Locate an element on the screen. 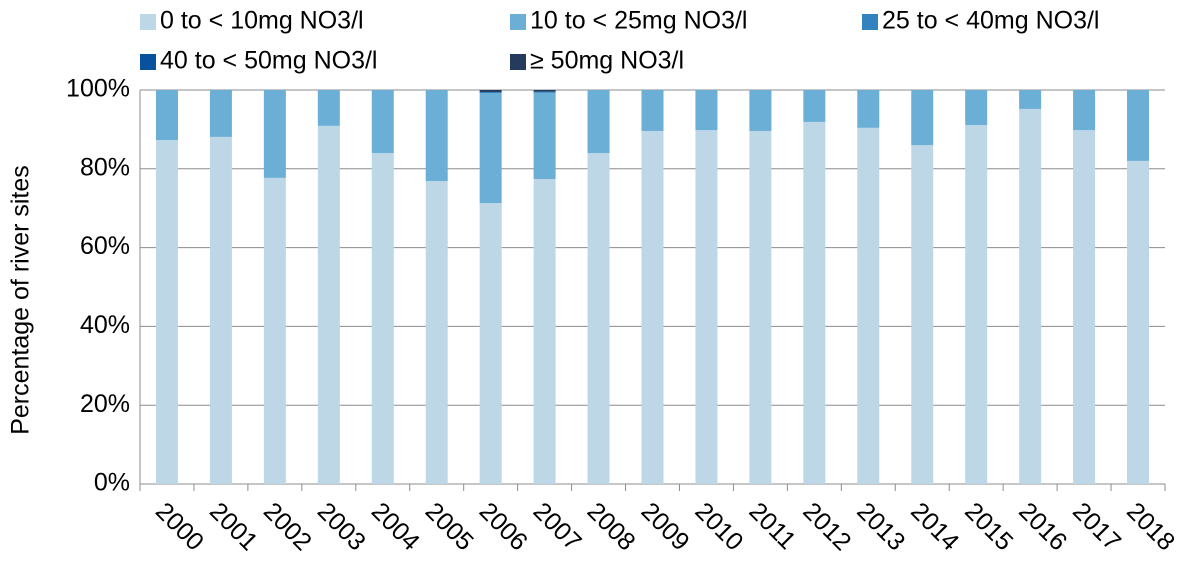 The image size is (1200, 572). legend-label: 0 to < 10mg NO3/l is located at coordinates (262, 21).